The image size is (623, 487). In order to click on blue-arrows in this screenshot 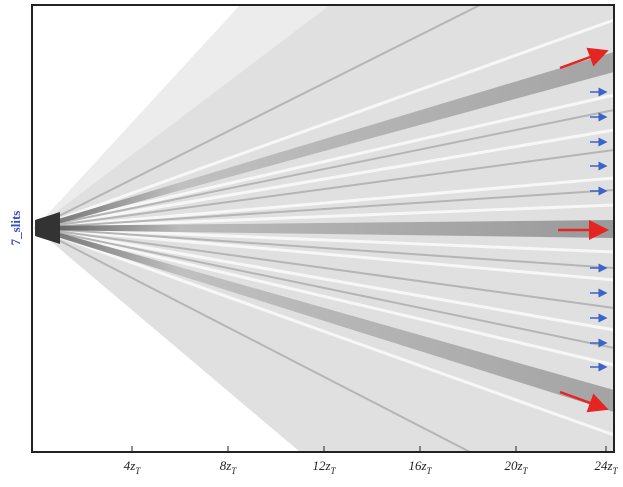, I will do `click(599, 229)`.